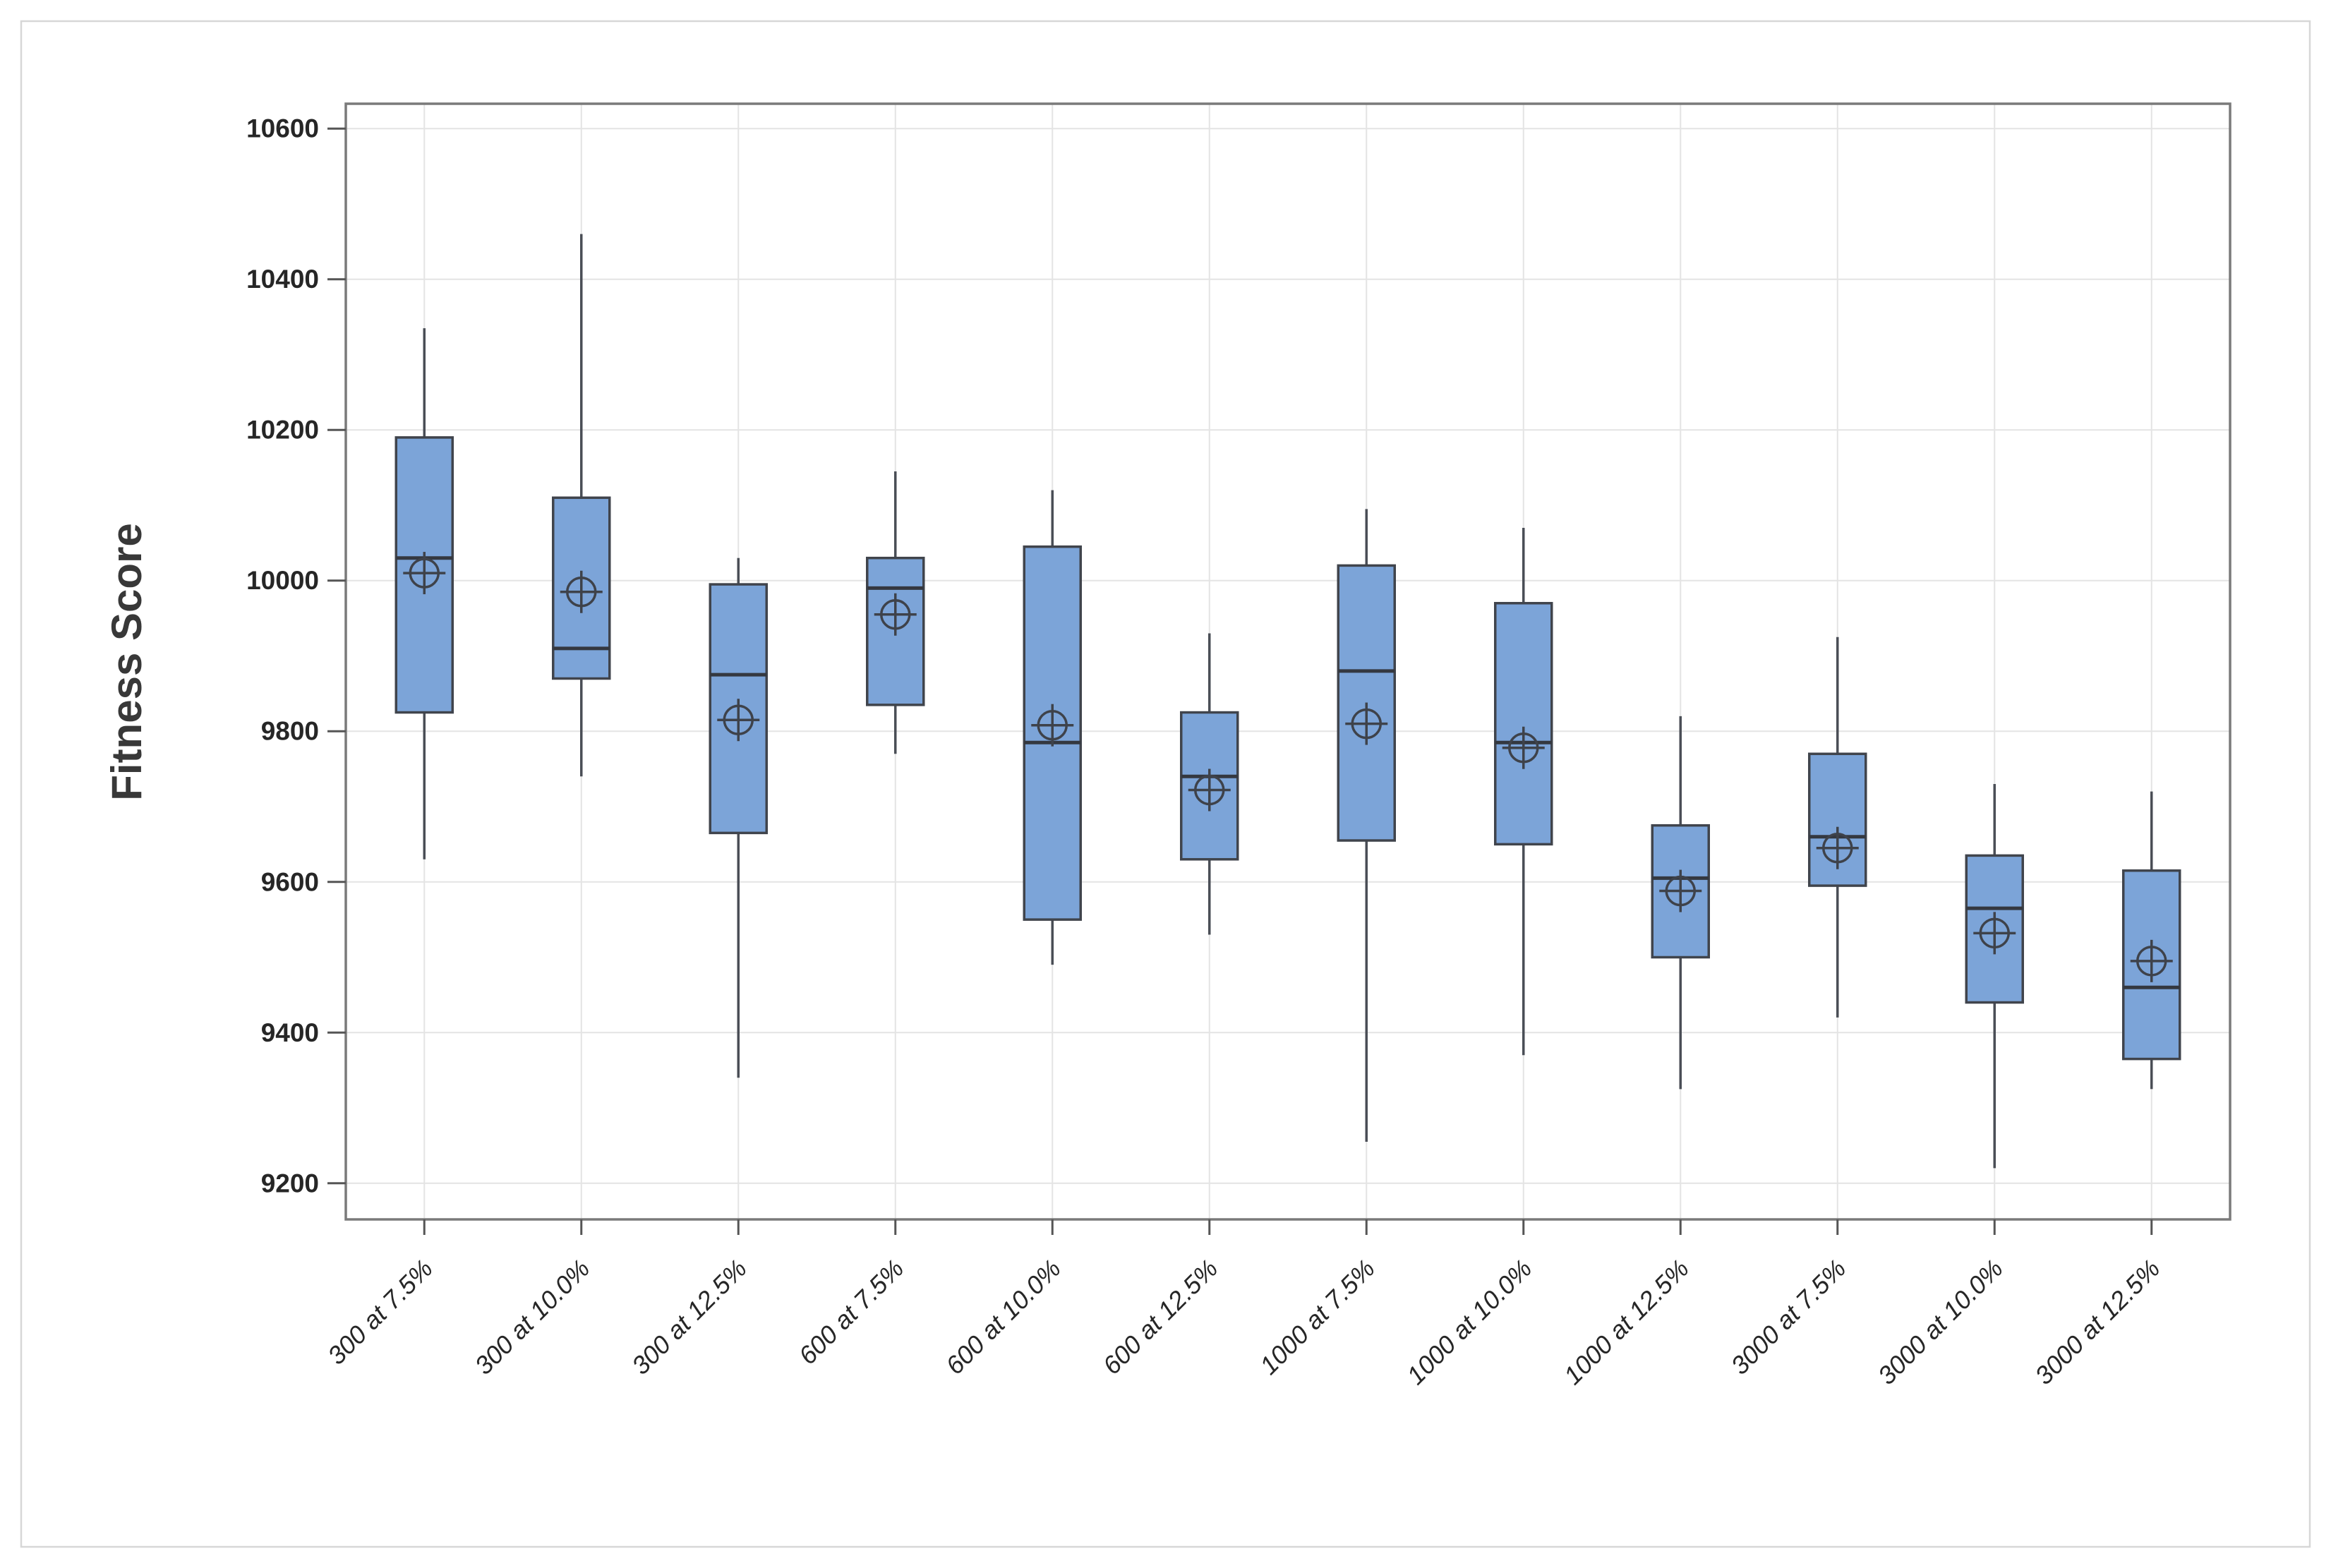  I want to click on x-tick-label: 1000 at 10.0%, so click(1469, 1322).